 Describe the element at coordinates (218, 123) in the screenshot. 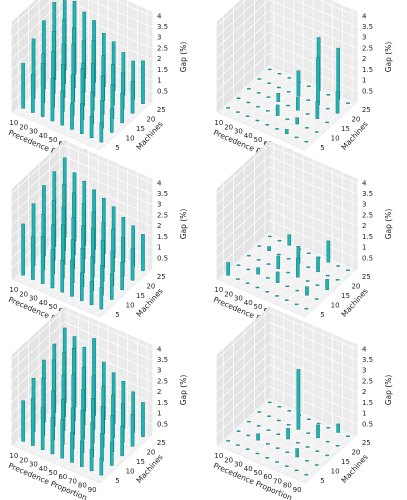

I see `x-tick-label: 10` at that location.